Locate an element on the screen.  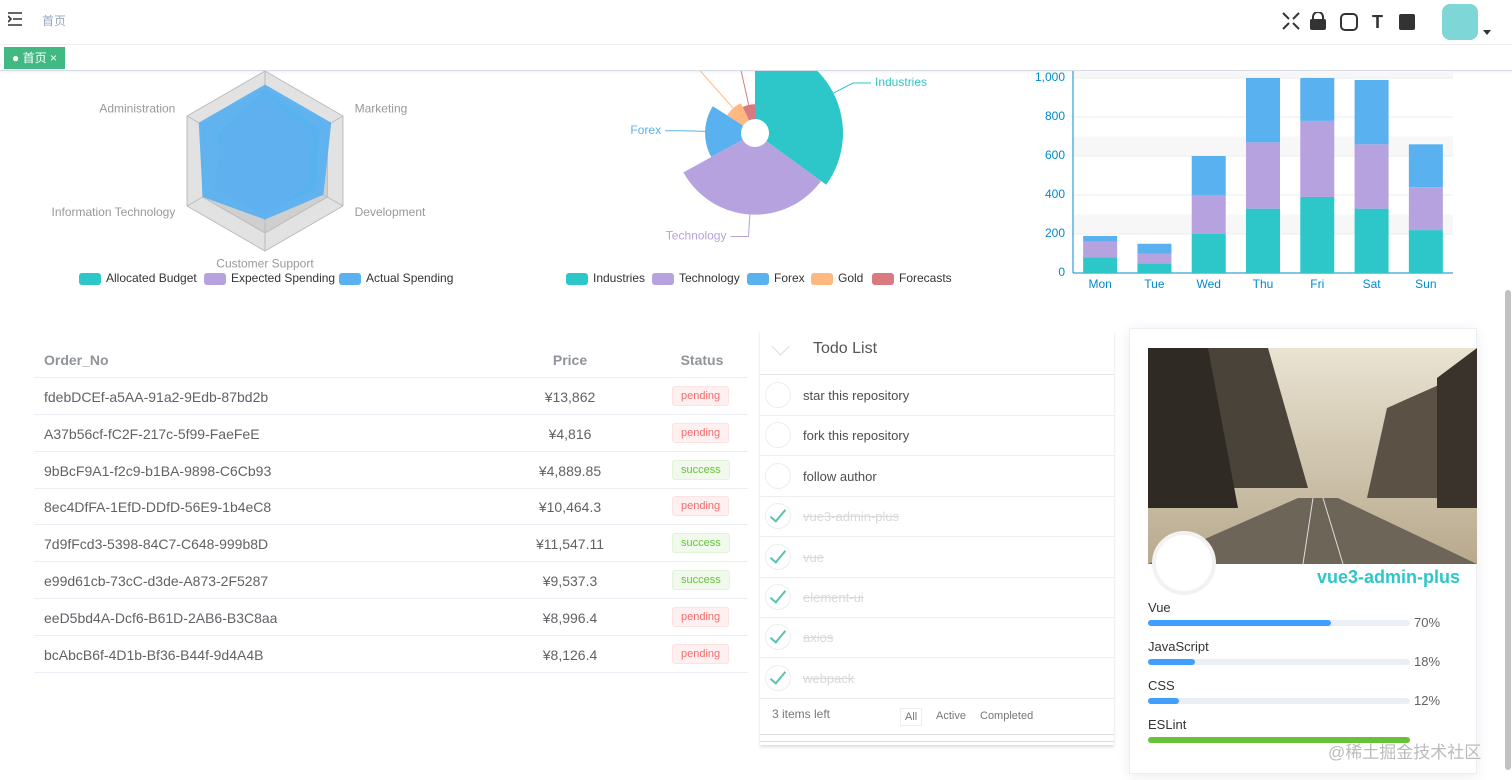
grid-band is located at coordinates (1263, 74).